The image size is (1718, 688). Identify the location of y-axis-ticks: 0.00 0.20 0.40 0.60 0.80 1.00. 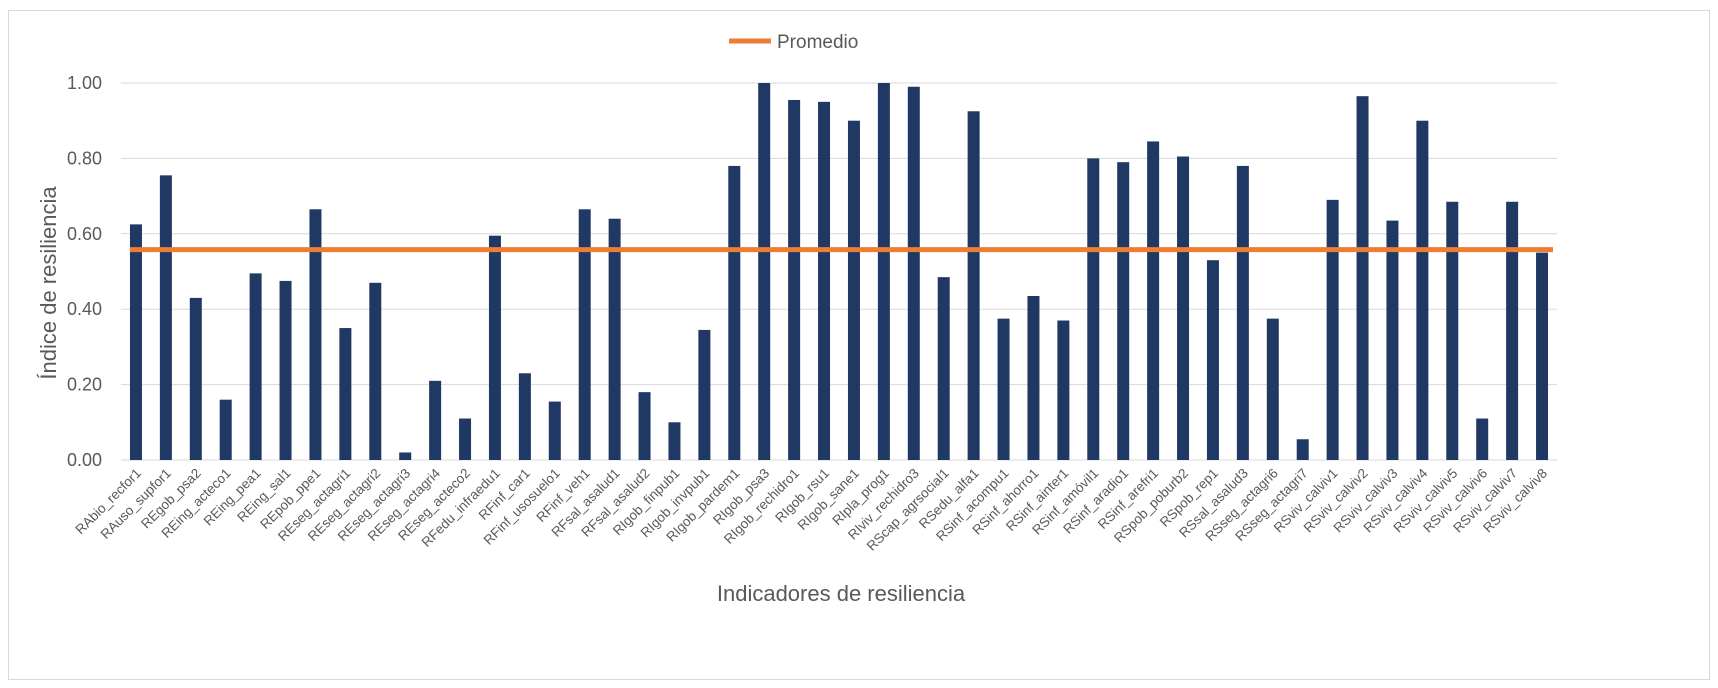
(84, 271).